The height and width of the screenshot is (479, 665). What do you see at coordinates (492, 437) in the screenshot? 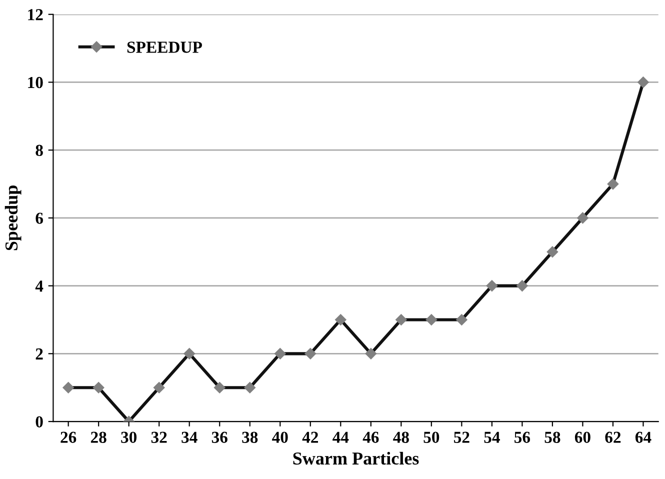
I see `x-tick-label: 54` at bounding box center [492, 437].